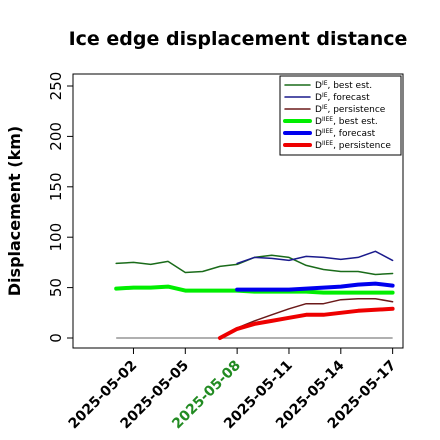  I want to click on series-layer, so click(254, 295).